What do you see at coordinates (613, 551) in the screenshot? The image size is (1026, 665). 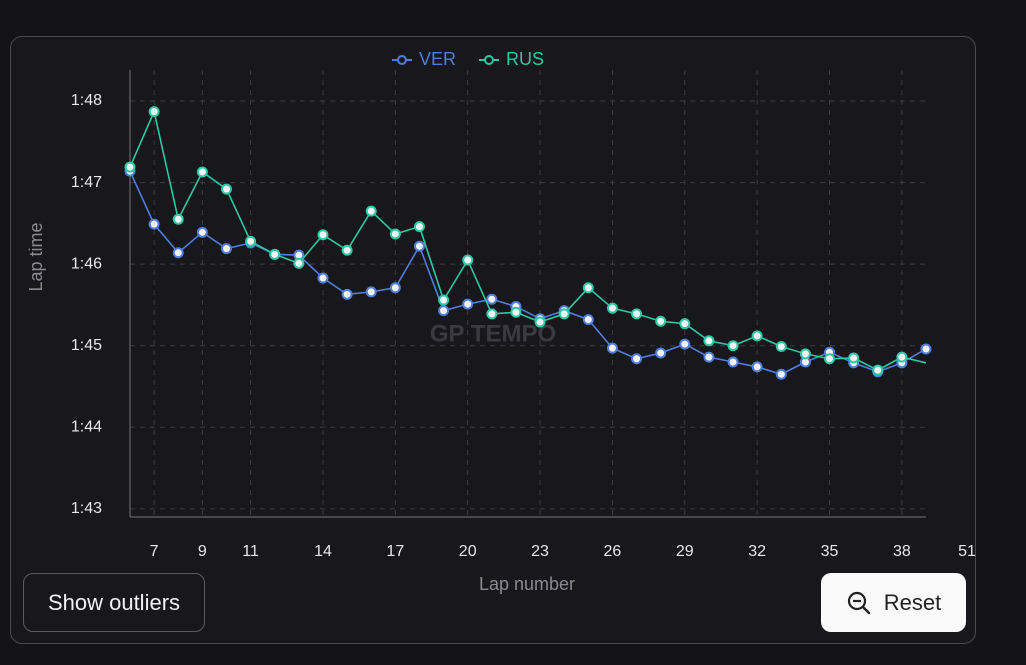 I see `x-tick-label: 26` at bounding box center [613, 551].